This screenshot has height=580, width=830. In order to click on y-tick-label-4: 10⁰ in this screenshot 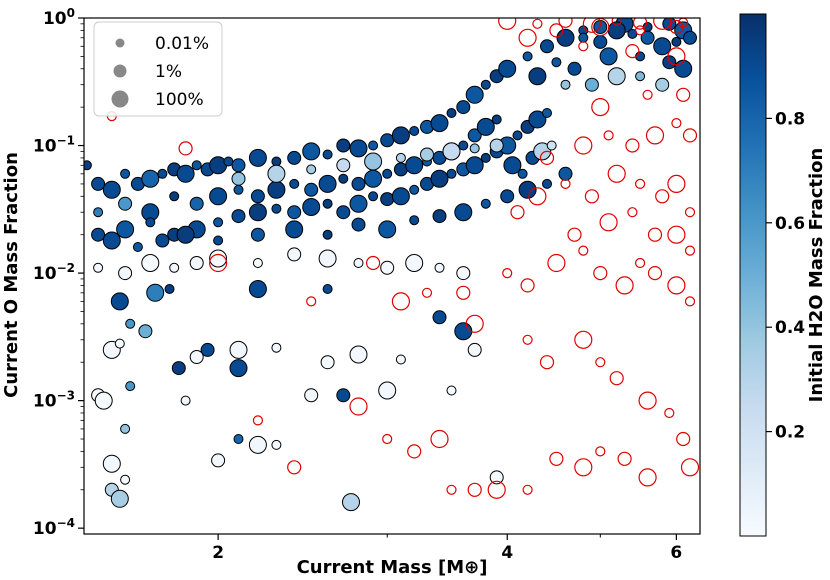, I will do `click(59, 17)`.